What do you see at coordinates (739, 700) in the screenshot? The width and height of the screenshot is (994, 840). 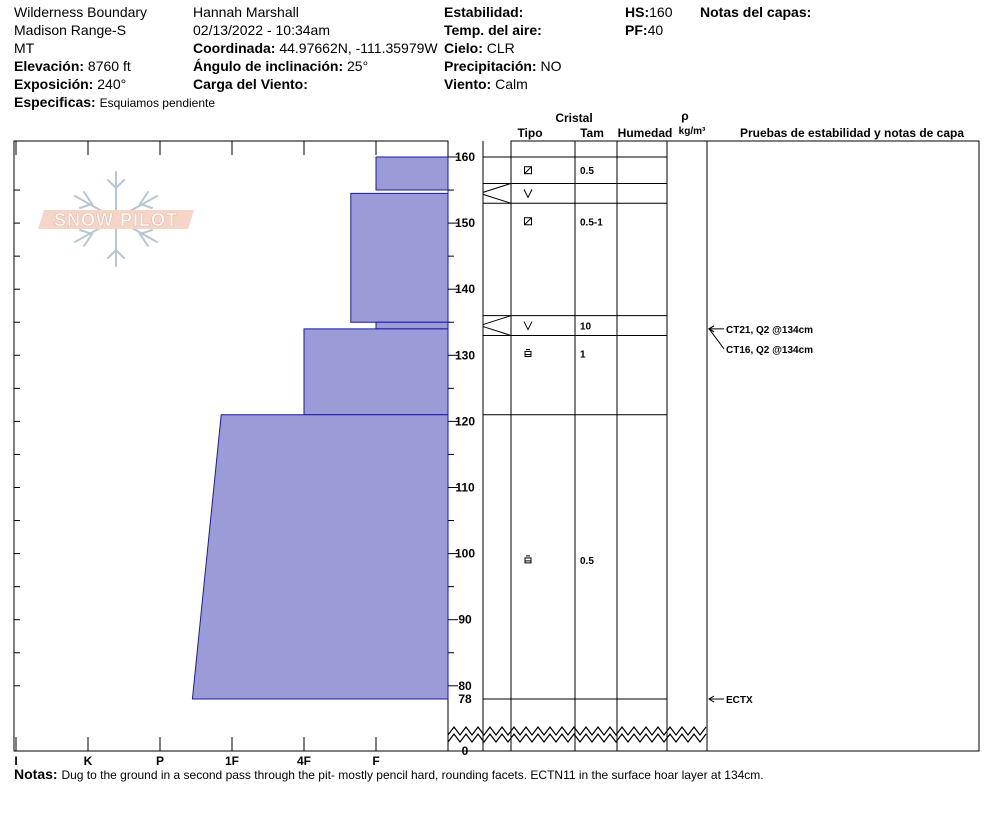 I see `test-label: ECTX` at bounding box center [739, 700].